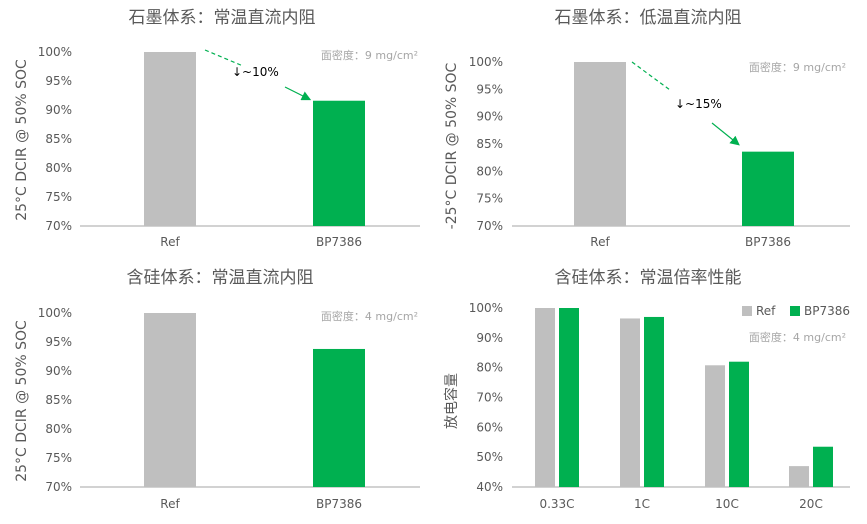 The width and height of the screenshot is (867, 524). What do you see at coordinates (451, 401) in the screenshot?
I see `y-axis-label: 放电容量` at bounding box center [451, 401].